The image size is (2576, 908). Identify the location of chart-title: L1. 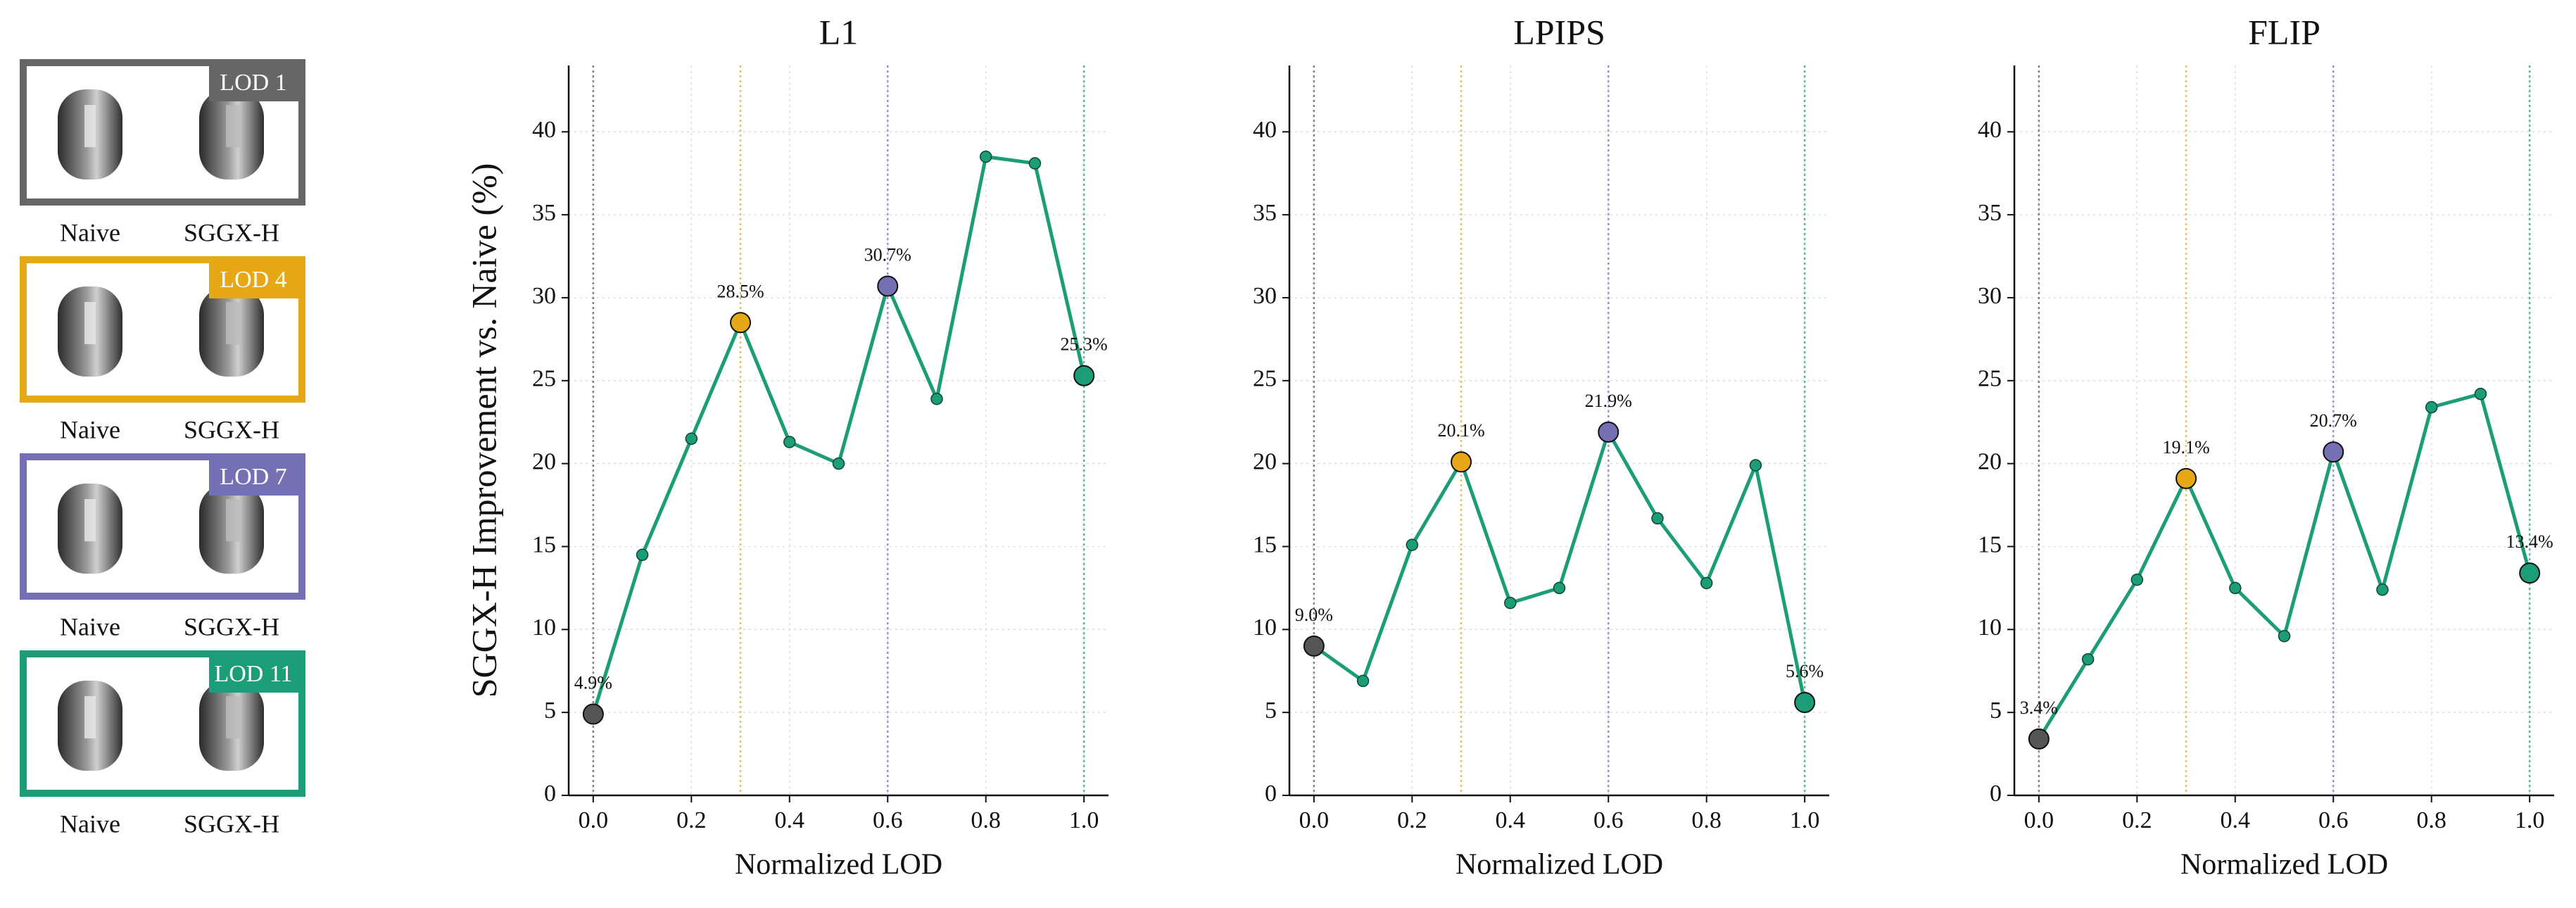
(839, 31).